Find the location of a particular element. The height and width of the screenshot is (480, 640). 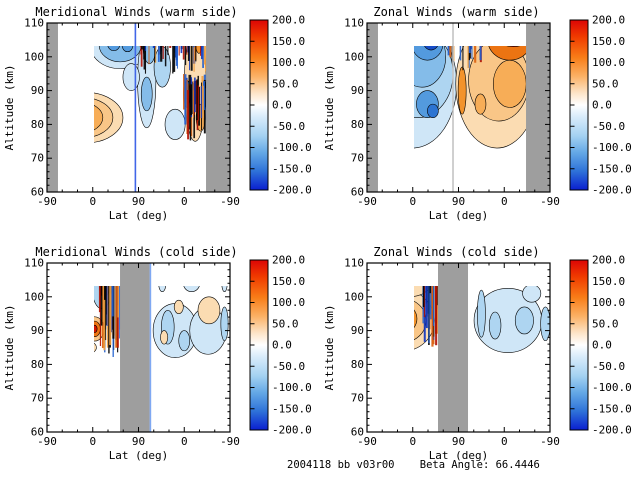

colorbar-tick-label: 200.0 is located at coordinates (608, 20).